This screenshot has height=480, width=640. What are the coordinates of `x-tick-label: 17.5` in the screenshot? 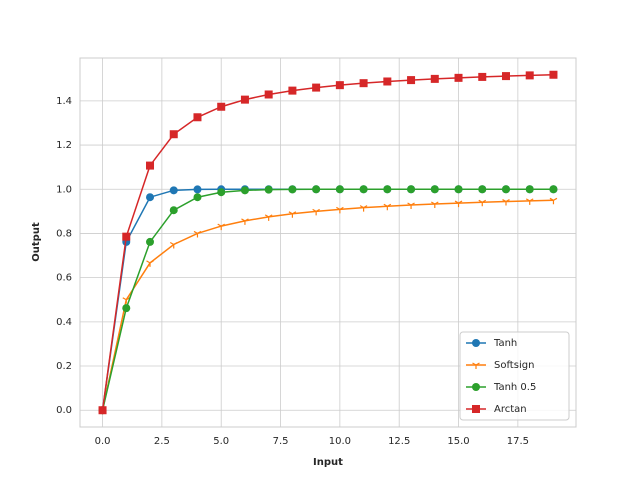 It's located at (518, 441).